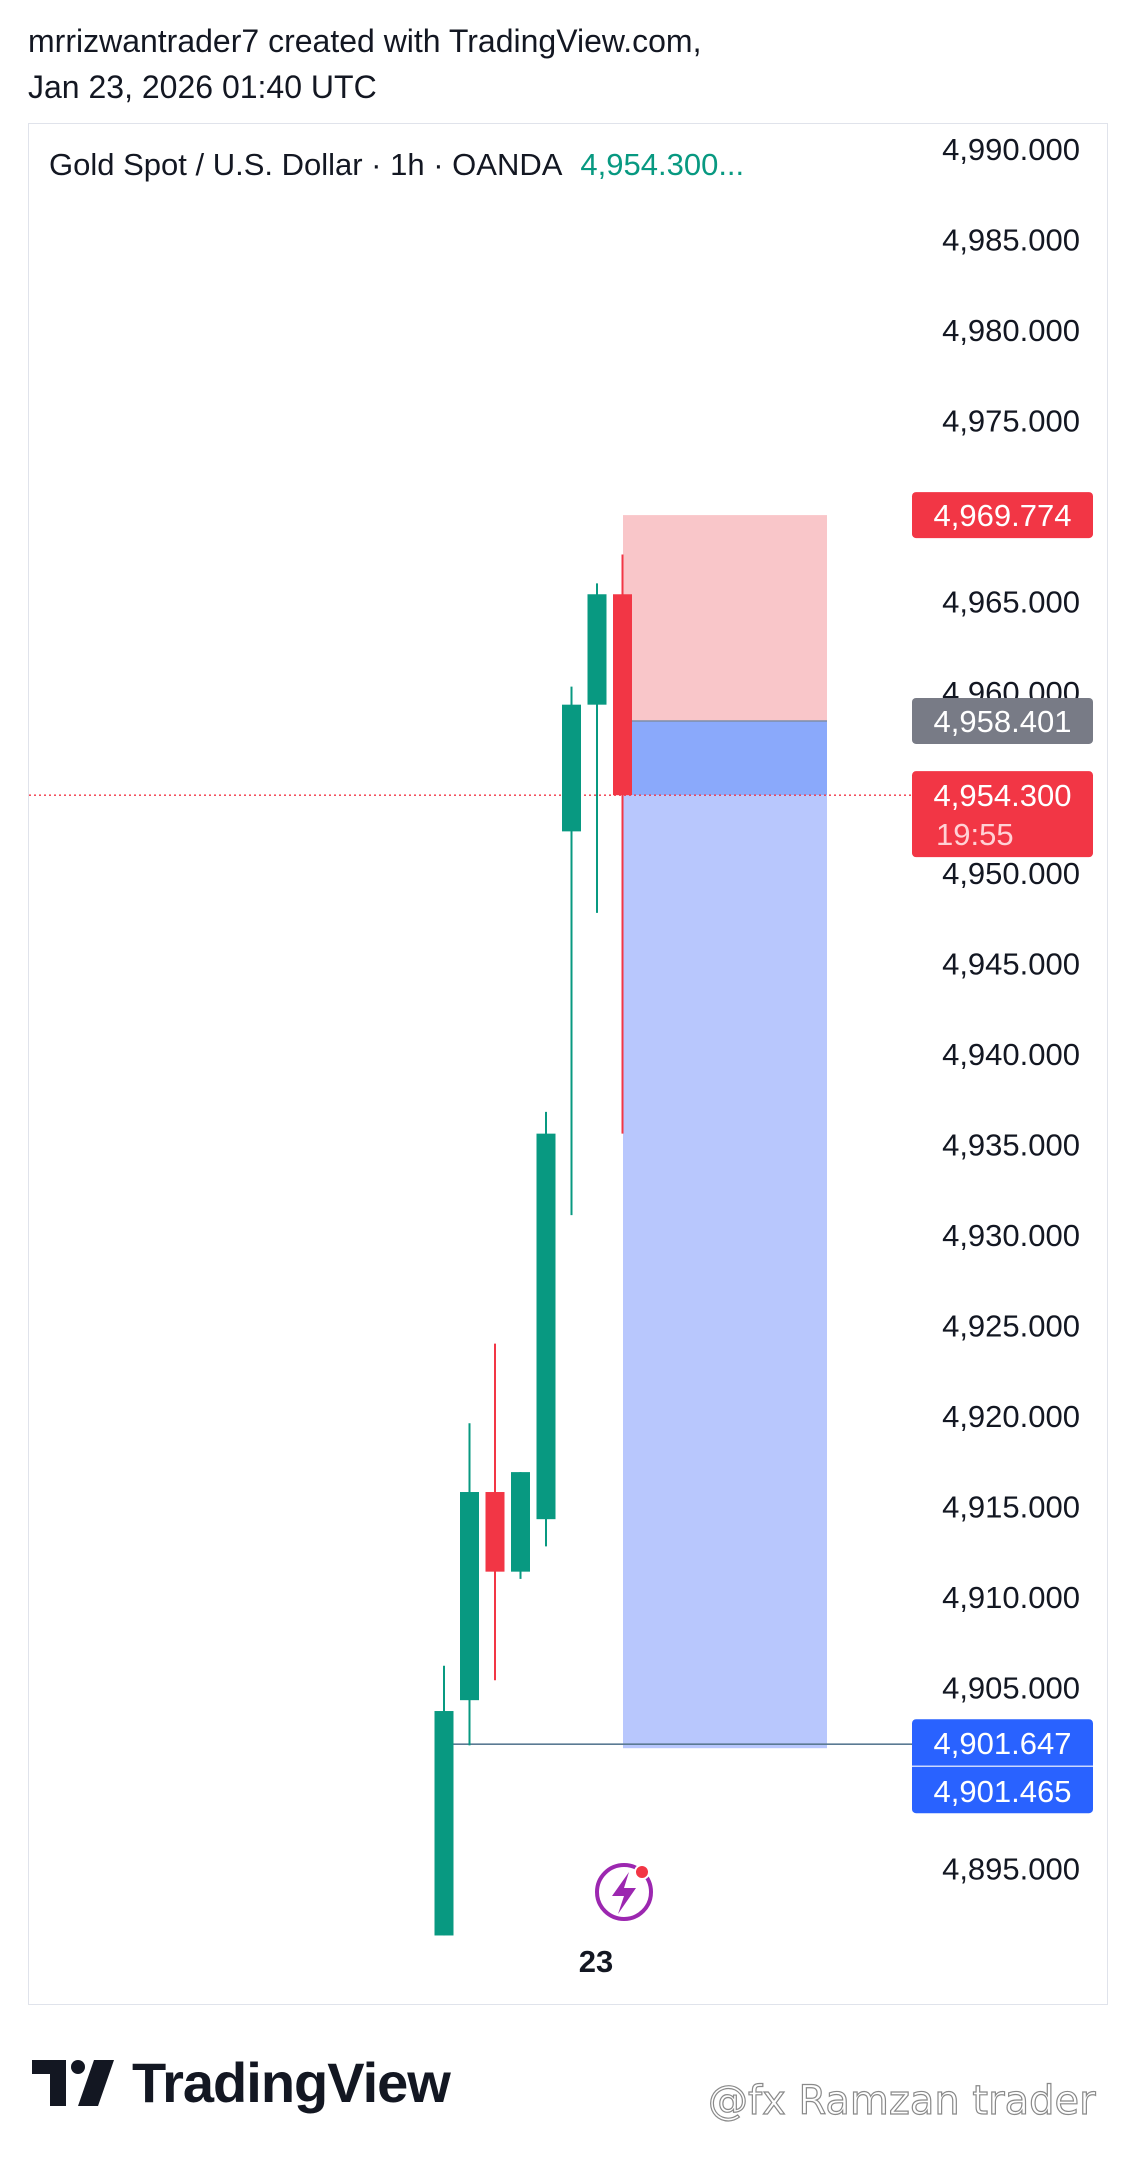 The width and height of the screenshot is (1137, 2166). What do you see at coordinates (975, 834) in the screenshot?
I see `bar-countdown-label: 19:55` at bounding box center [975, 834].